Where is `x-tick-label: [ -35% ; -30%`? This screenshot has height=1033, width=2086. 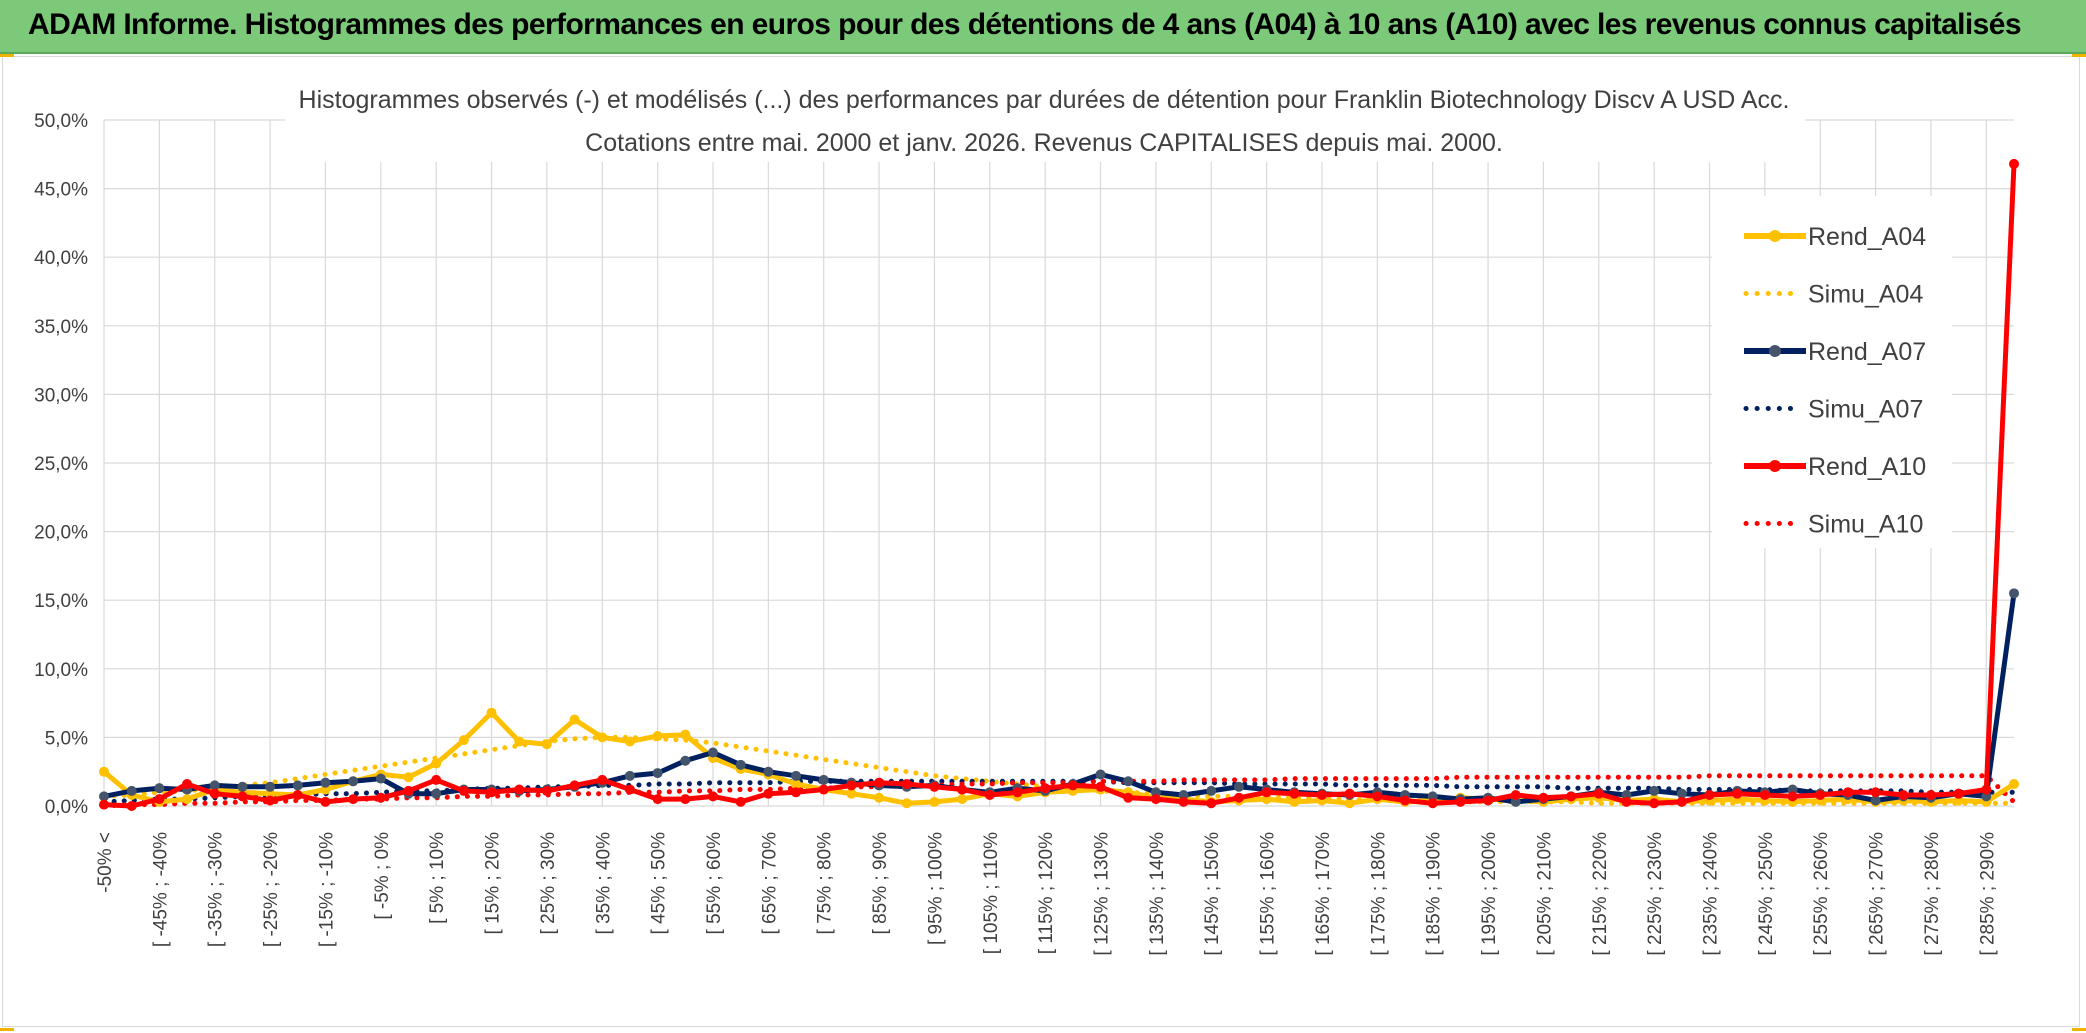
x-tick-label: [ -35% ; -30% is located at coordinates (216, 889).